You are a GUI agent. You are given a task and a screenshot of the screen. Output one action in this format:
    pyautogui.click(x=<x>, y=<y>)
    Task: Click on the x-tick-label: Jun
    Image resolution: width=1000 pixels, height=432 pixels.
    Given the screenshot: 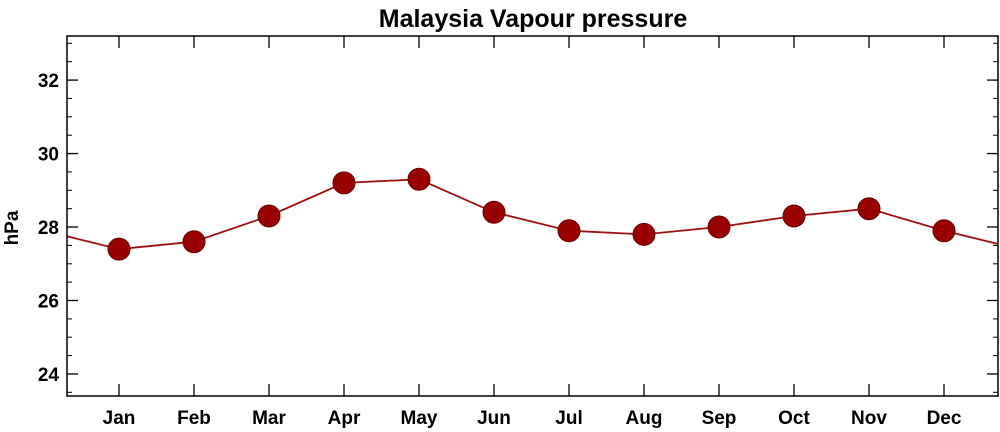 What is the action you would take?
    pyautogui.click(x=494, y=418)
    